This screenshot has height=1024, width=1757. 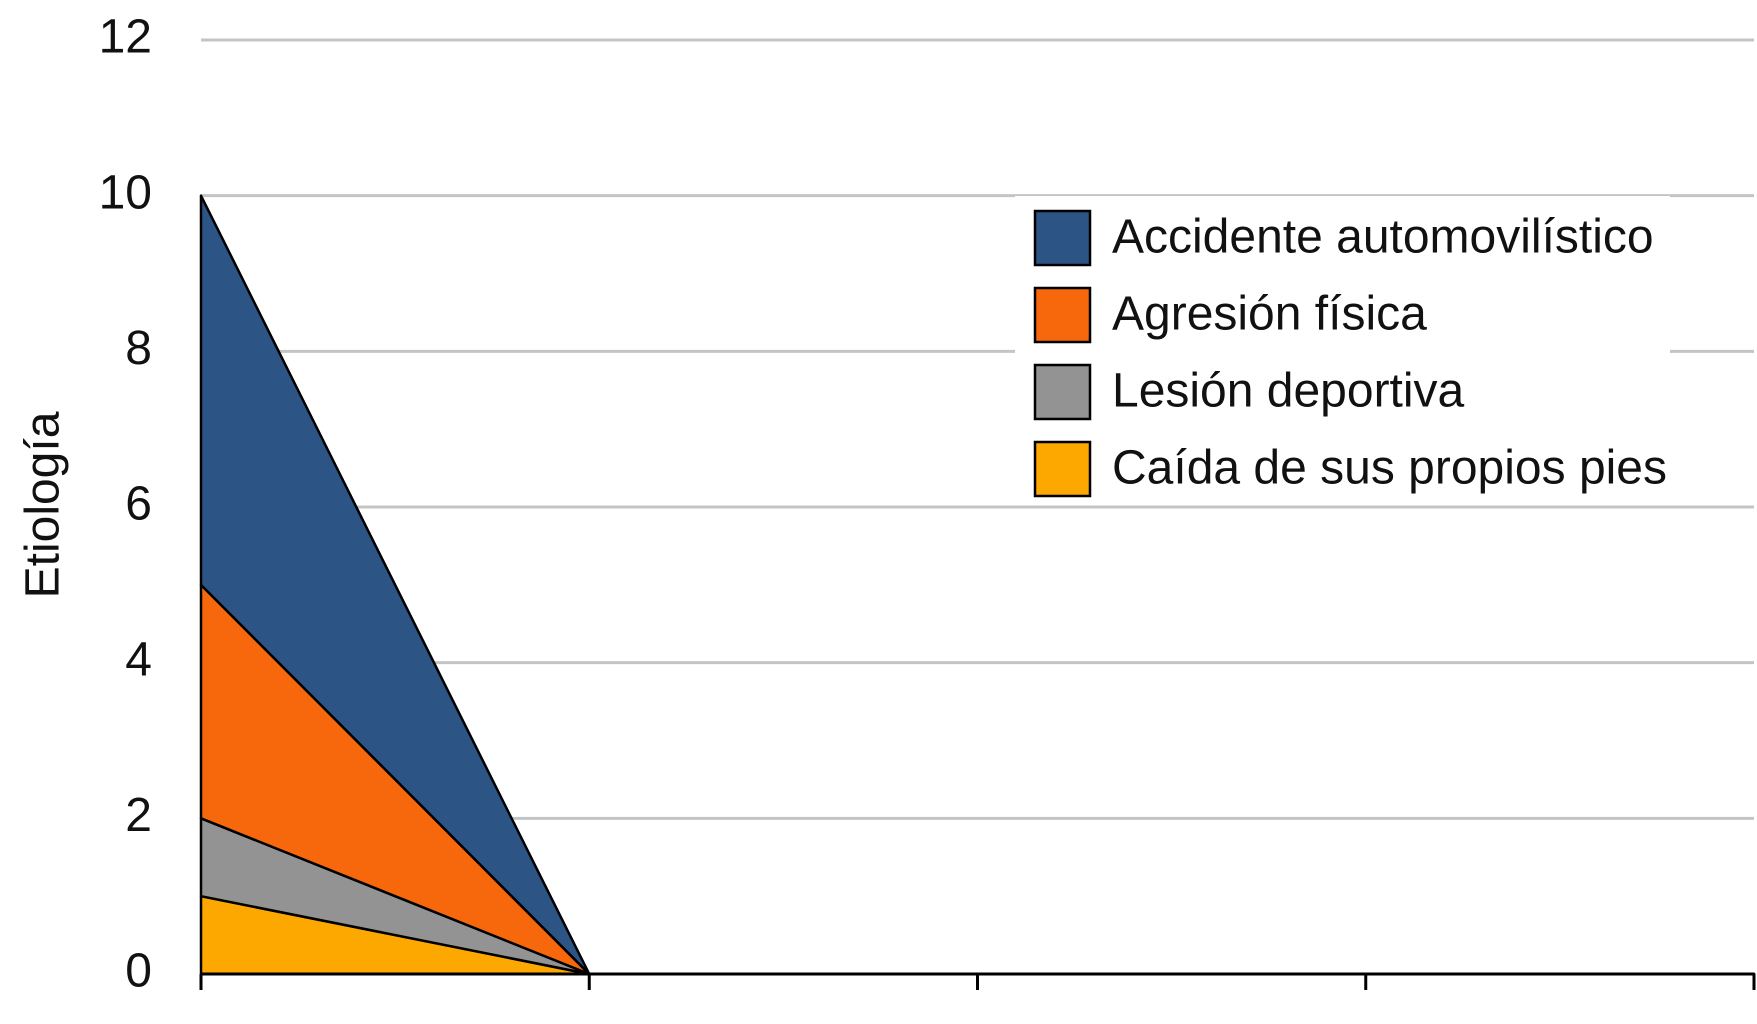 What do you see at coordinates (1288, 391) in the screenshot?
I see `legend-label: Lesión deportiva` at bounding box center [1288, 391].